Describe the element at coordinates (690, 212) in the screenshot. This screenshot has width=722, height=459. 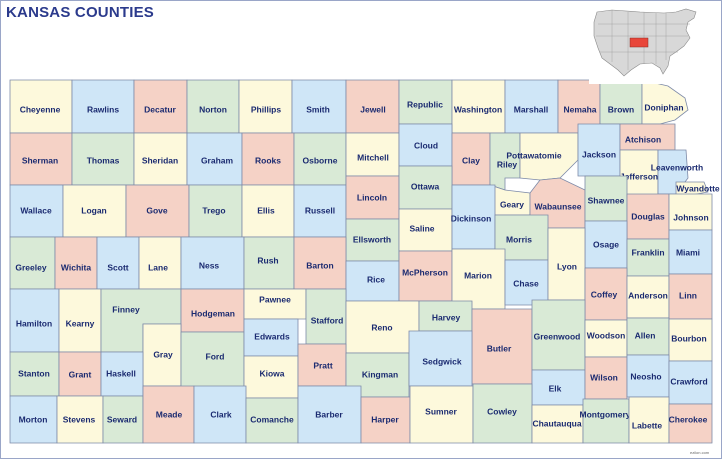
I see `county-johnson: Johnson` at that location.